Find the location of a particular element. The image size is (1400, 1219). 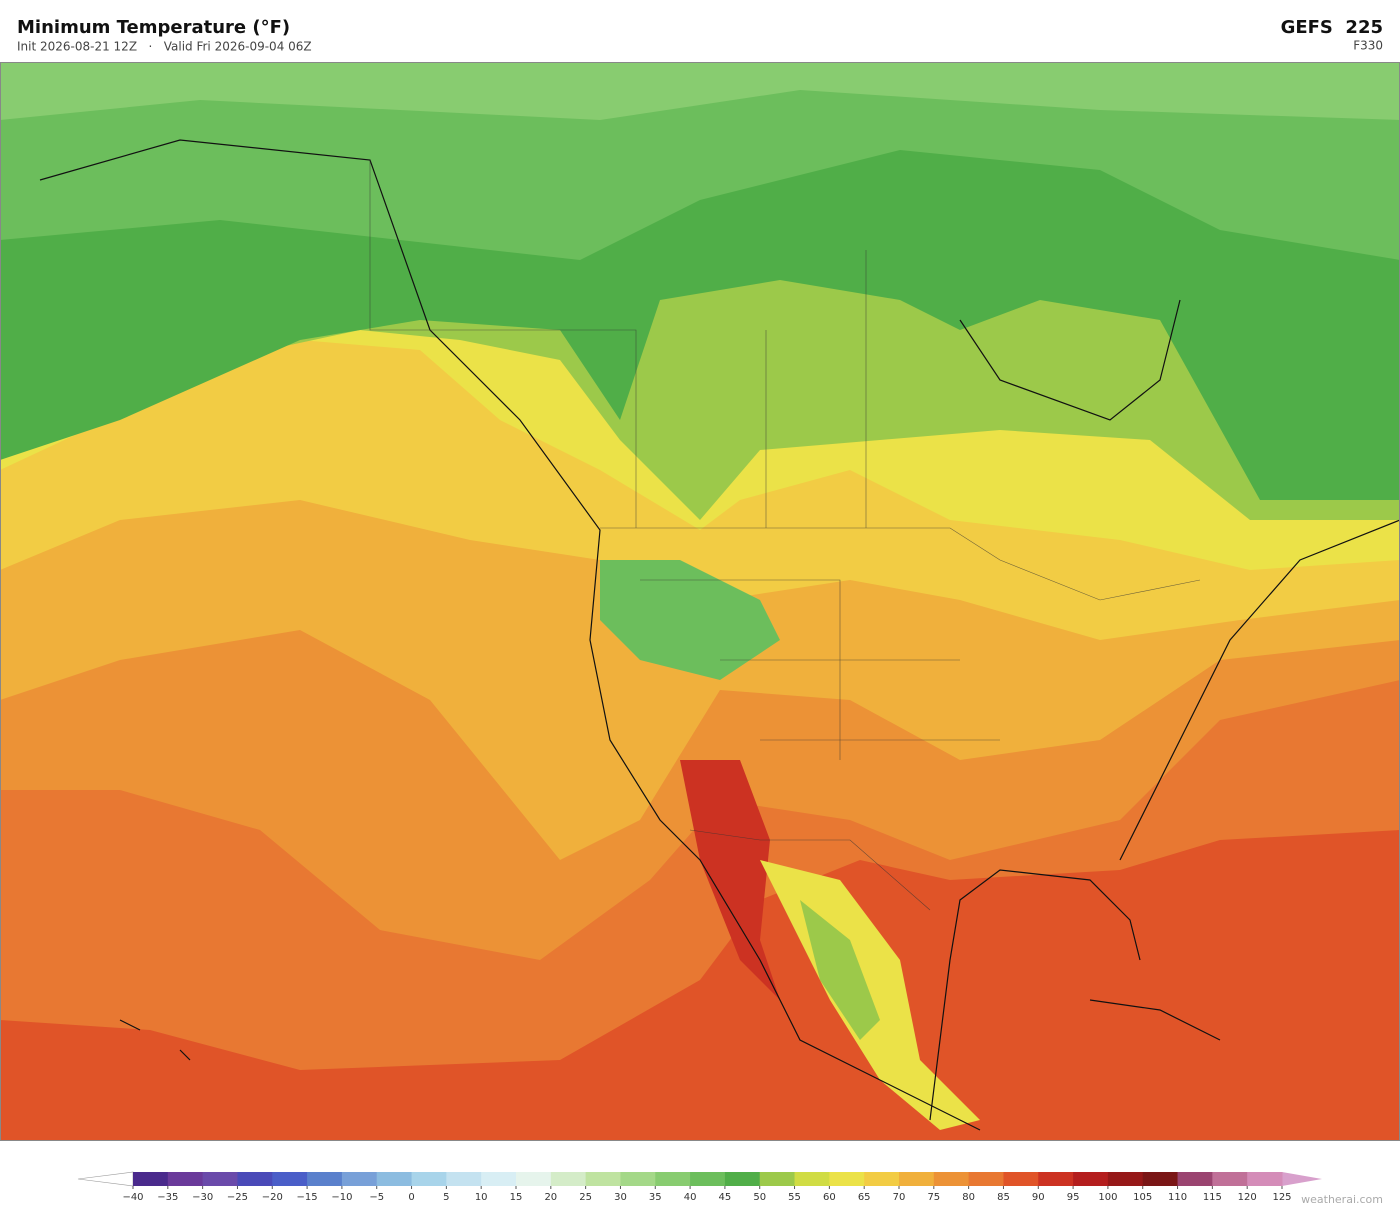

colorbar-tick-label: 55 is located at coordinates (794, 1197).